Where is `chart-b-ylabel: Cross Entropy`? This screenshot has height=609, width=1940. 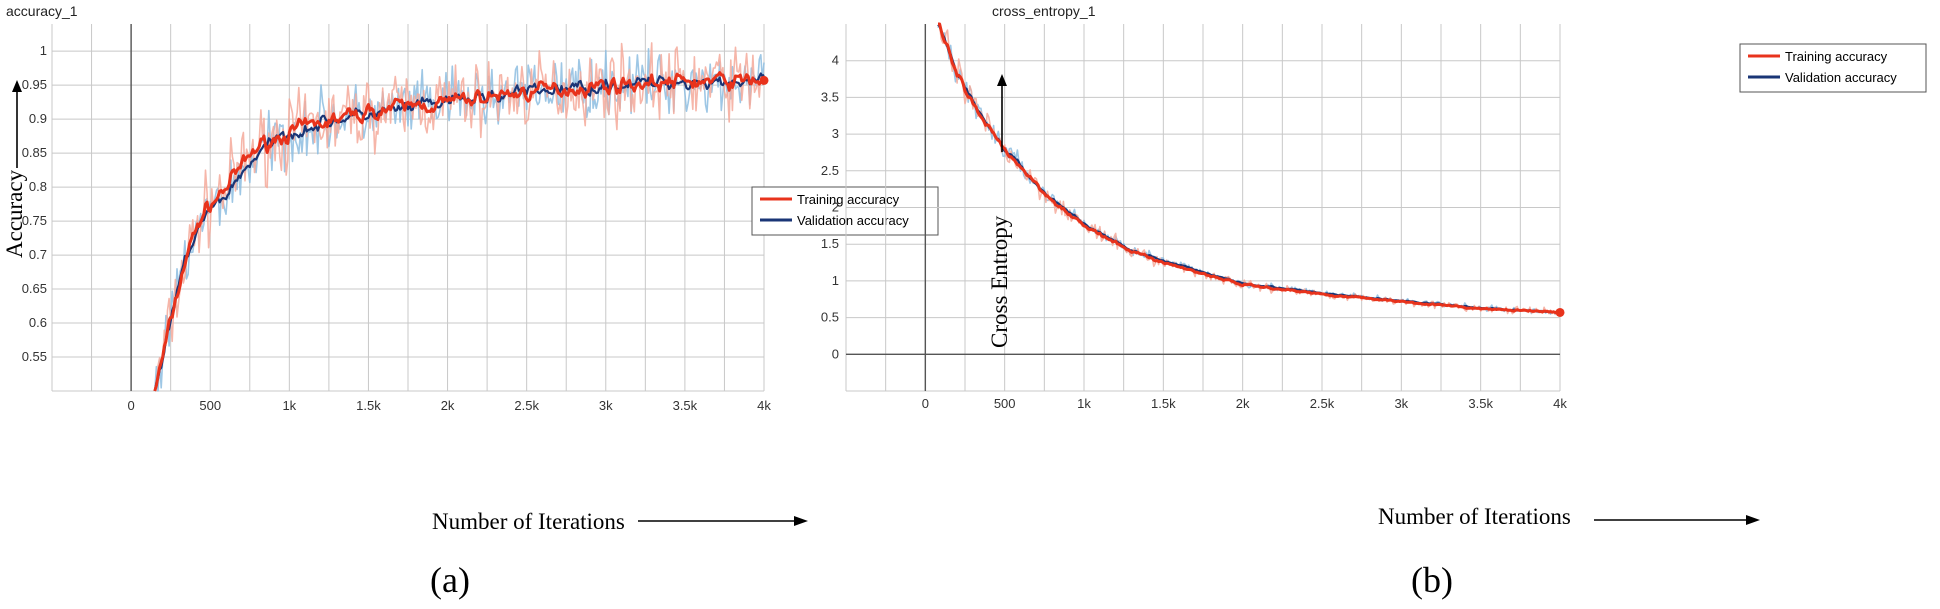
chart-b-ylabel: Cross Entropy is located at coordinates (999, 281).